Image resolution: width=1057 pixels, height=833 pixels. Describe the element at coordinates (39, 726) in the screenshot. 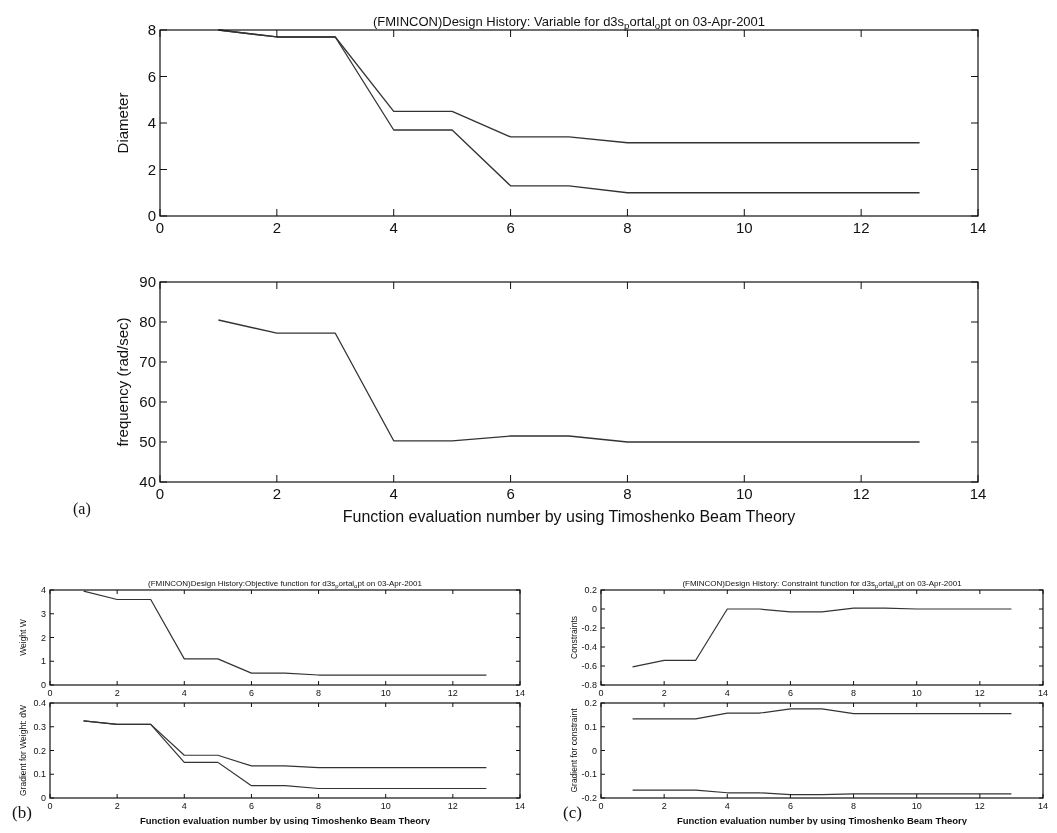

I see `y-tick-label: 0.3` at that location.